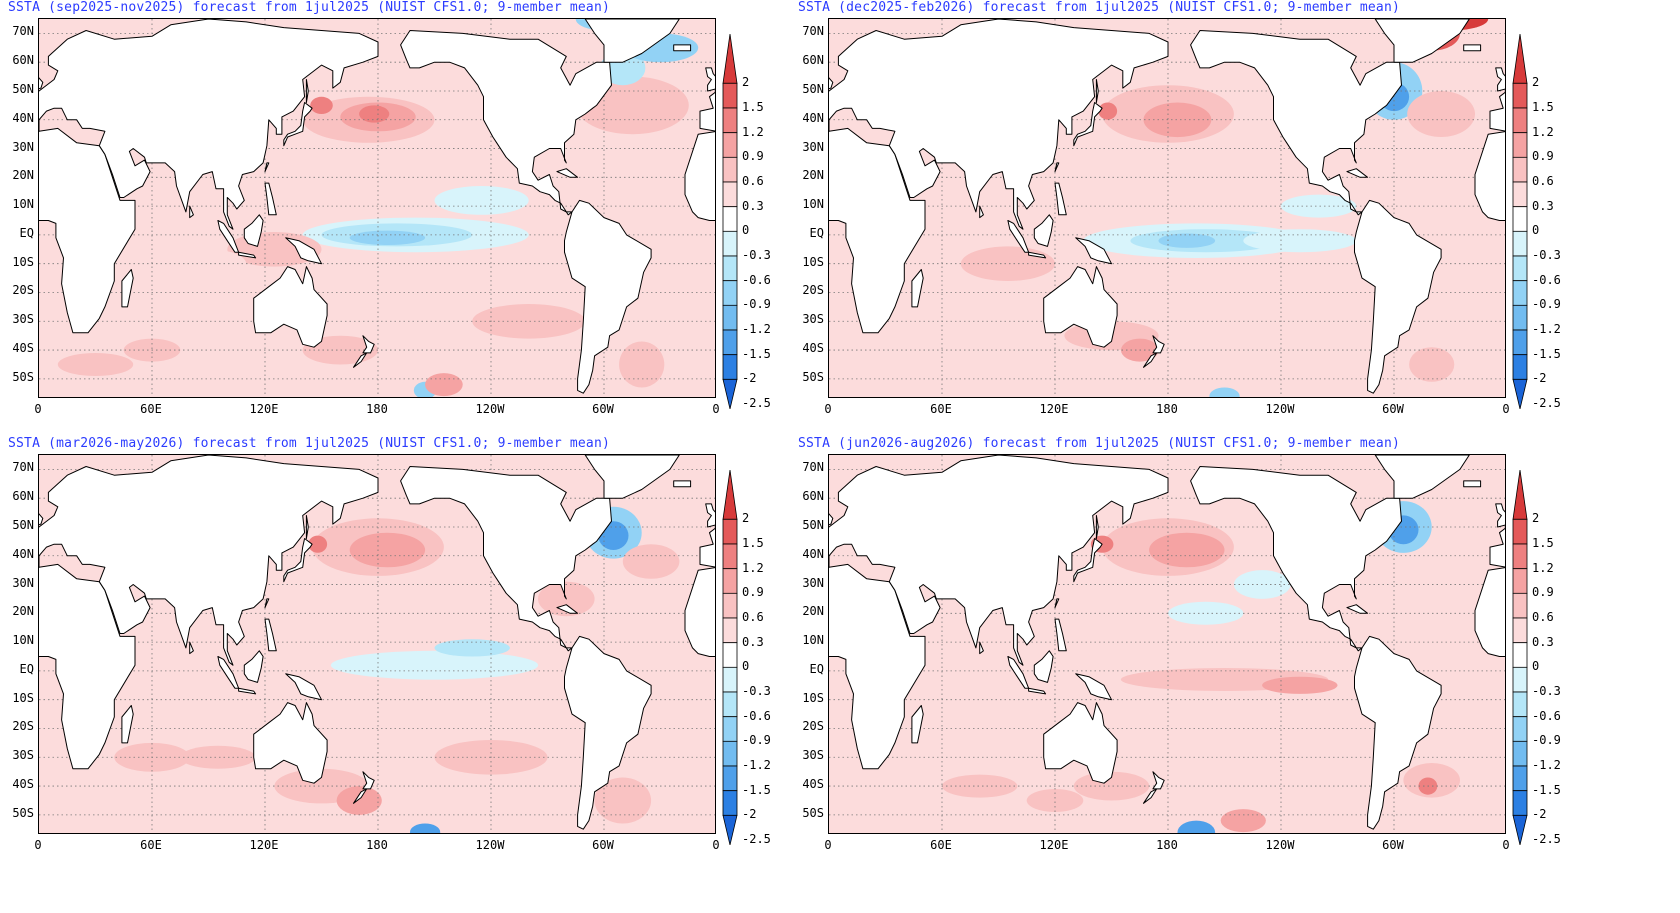 This screenshot has height=913, width=1680. What do you see at coordinates (981, 212) in the screenshot?
I see `landmass-srilanka` at bounding box center [981, 212].